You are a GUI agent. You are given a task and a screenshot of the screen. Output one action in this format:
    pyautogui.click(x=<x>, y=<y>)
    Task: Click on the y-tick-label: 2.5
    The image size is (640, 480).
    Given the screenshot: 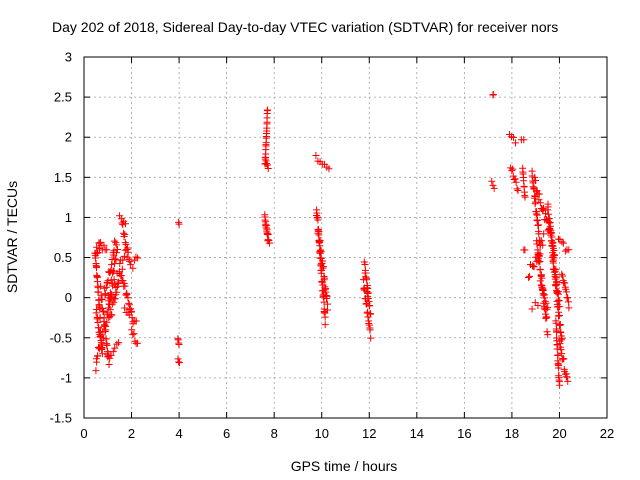 What is the action you would take?
    pyautogui.click(x=63, y=97)
    